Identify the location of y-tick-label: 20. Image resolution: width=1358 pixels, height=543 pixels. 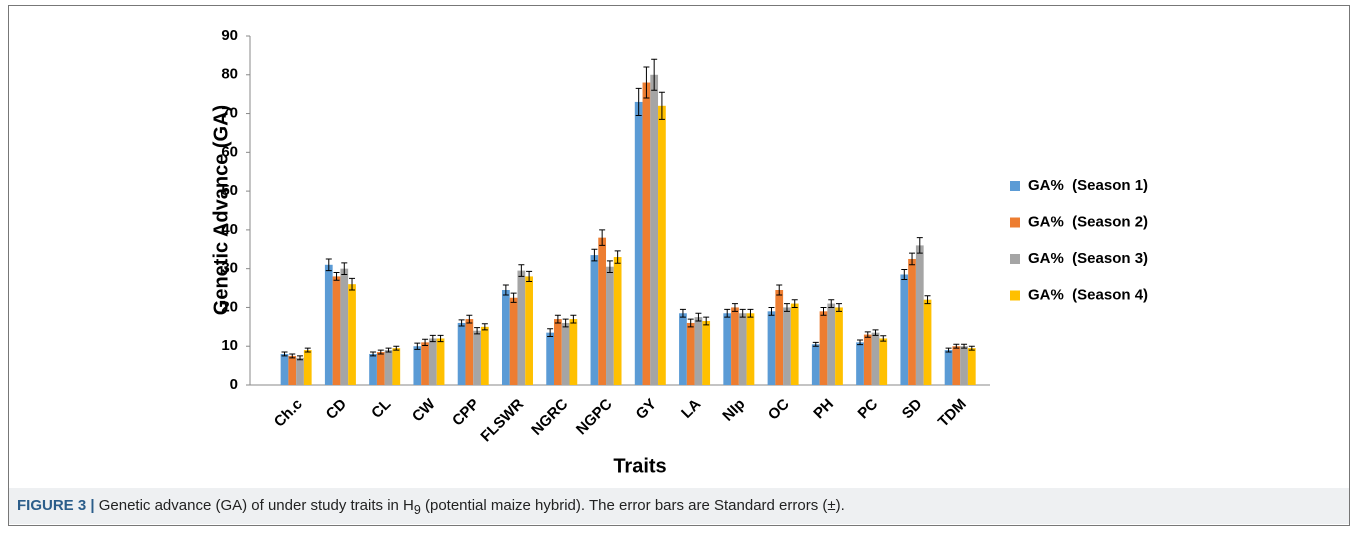
(229, 306).